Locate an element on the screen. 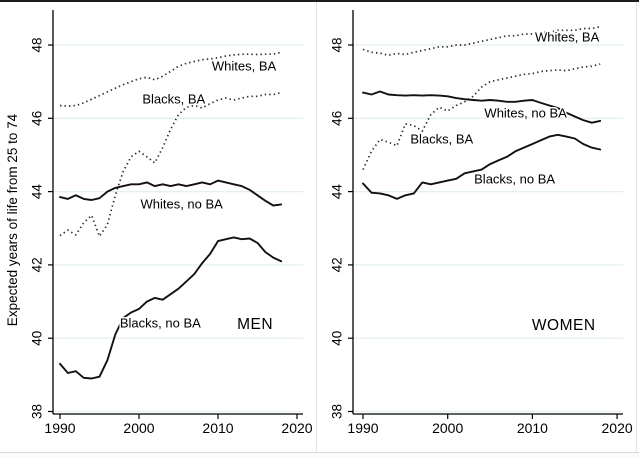 The width and height of the screenshot is (639, 458). panel-title-women: WOMEN is located at coordinates (564, 325).